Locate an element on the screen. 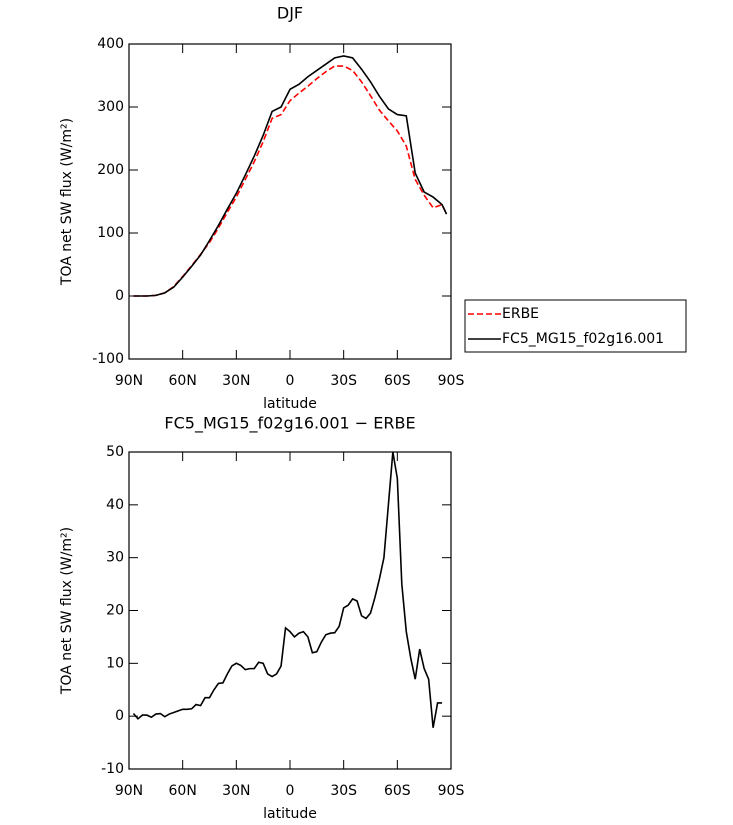 The width and height of the screenshot is (733, 825). y-tick-label: 300 is located at coordinates (110, 107).